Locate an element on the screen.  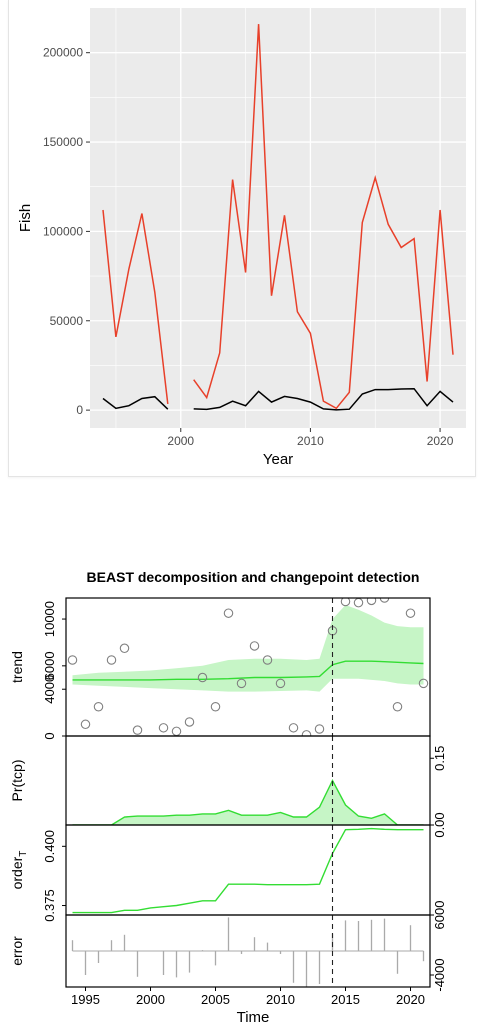
y-tick-label: 100000 is located at coordinates (63, 231).